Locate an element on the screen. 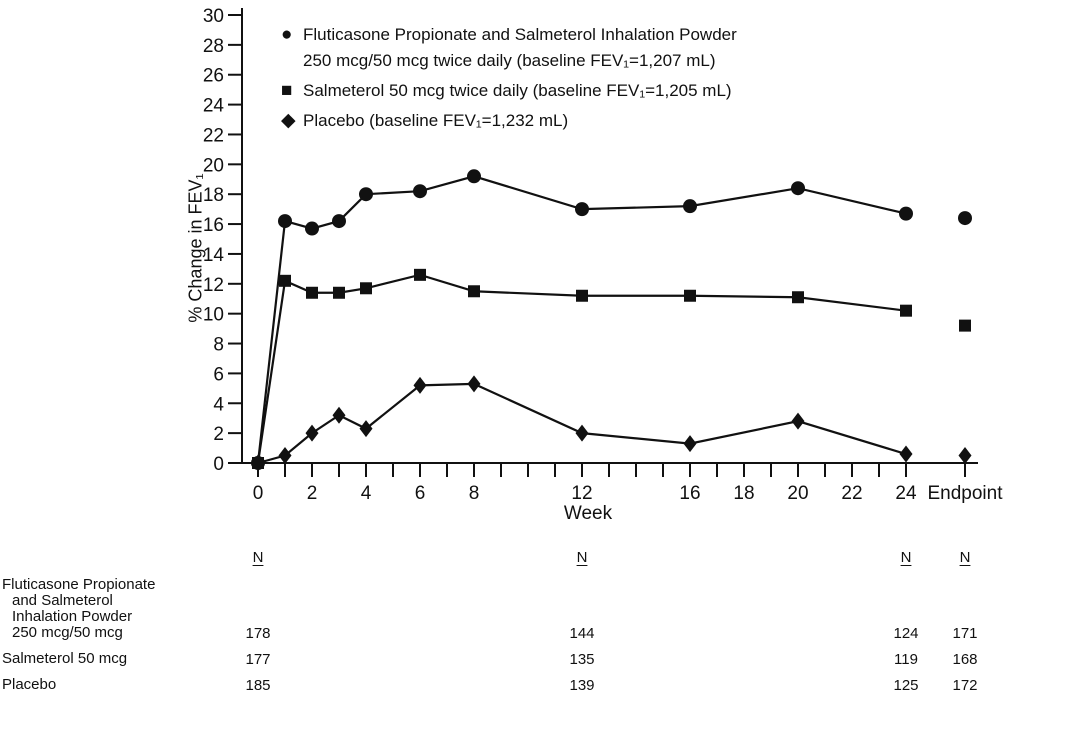 The width and height of the screenshot is (1079, 753). row-label-line: 250 mcg/50 mcg is located at coordinates (67, 632).